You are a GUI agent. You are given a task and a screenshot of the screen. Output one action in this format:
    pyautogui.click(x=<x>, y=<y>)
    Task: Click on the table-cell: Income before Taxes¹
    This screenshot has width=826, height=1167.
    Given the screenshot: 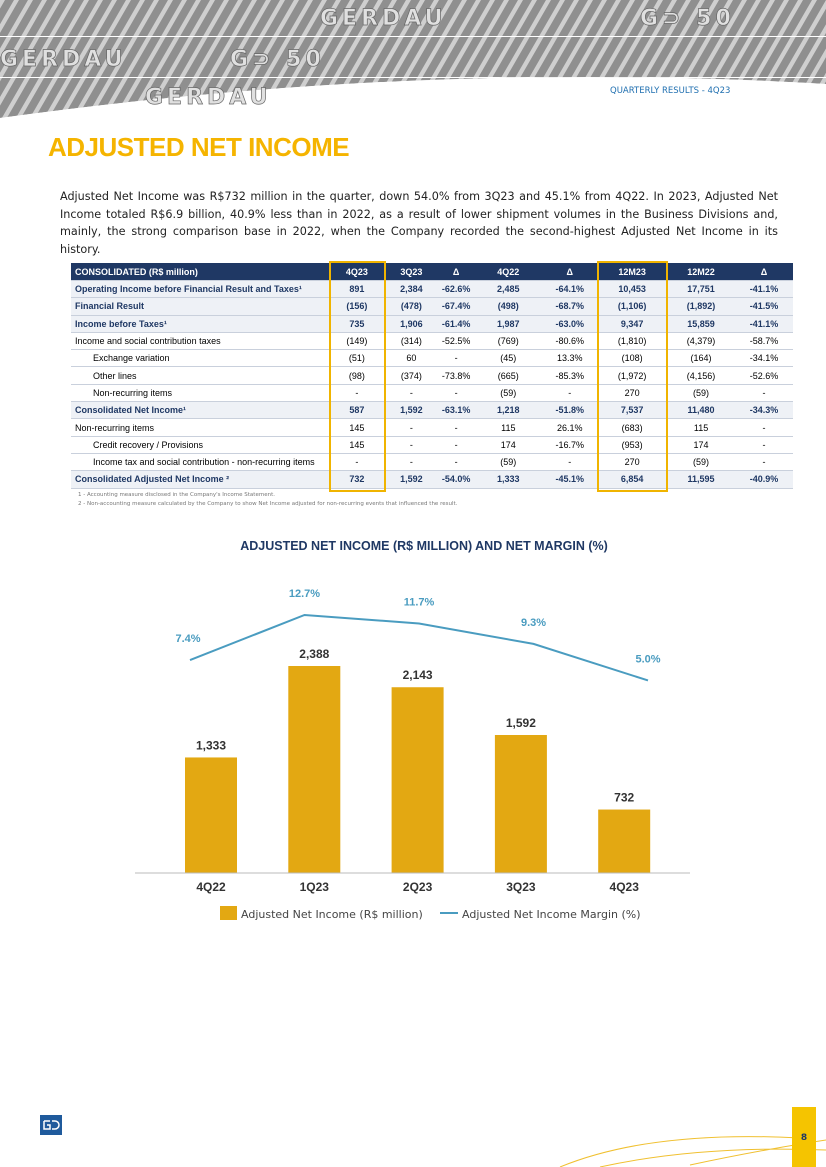 What is the action you would take?
    pyautogui.click(x=200, y=324)
    